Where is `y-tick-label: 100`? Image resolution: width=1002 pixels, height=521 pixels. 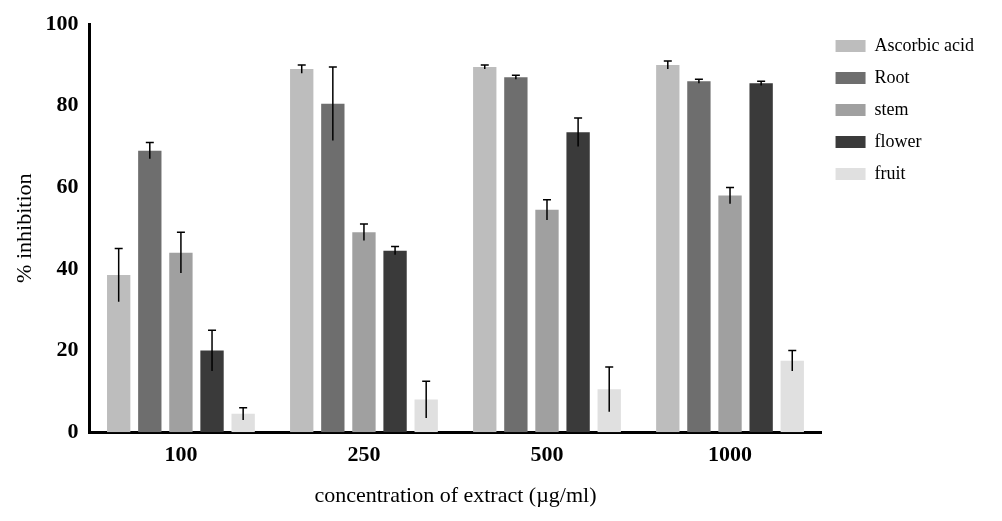 y-tick-label: 100 is located at coordinates (62, 22).